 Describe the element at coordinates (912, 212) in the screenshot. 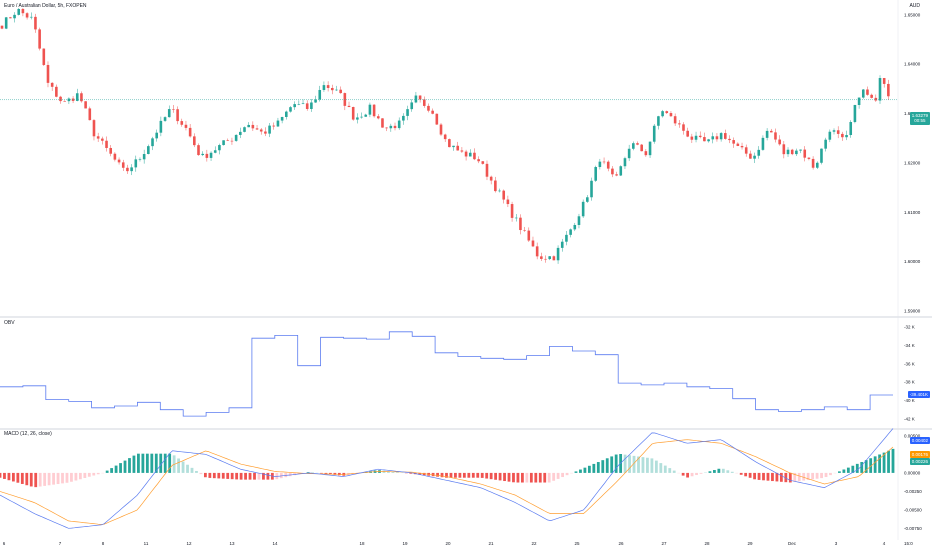

I see `price-tick-label: 1.61000` at that location.